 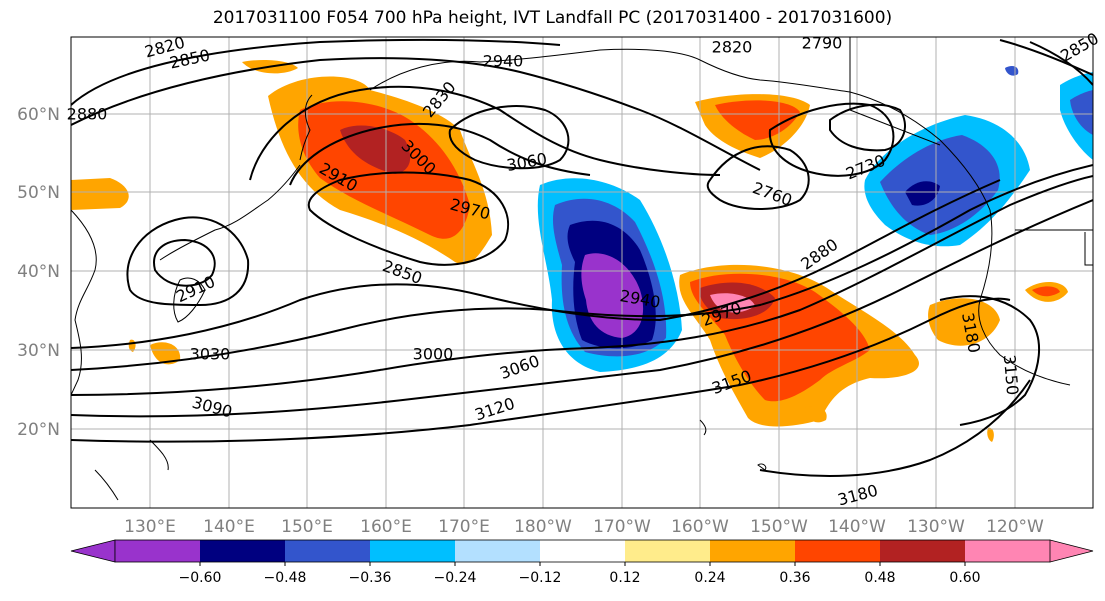 What do you see at coordinates (794, 578) in the screenshot?
I see `colorbar-tick-label: 0.36` at bounding box center [794, 578].